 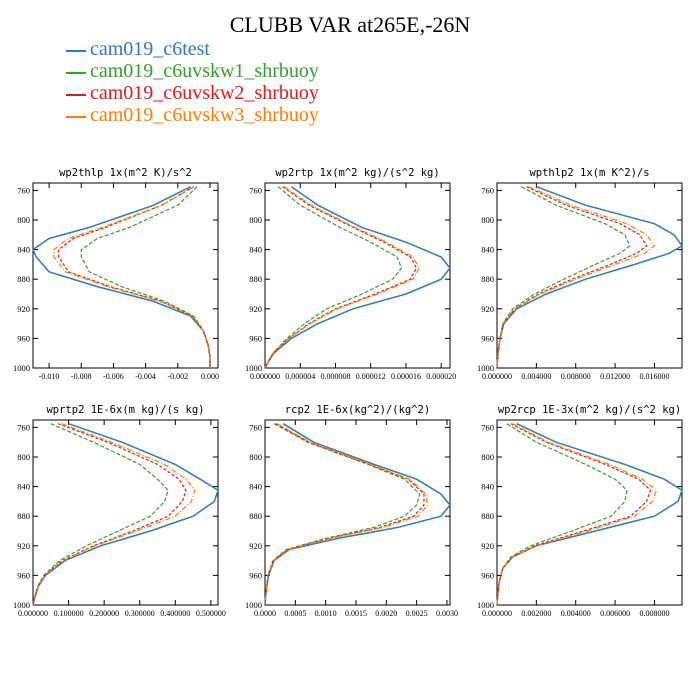 I want to click on x-tick-label: -0.004, so click(x=145, y=376).